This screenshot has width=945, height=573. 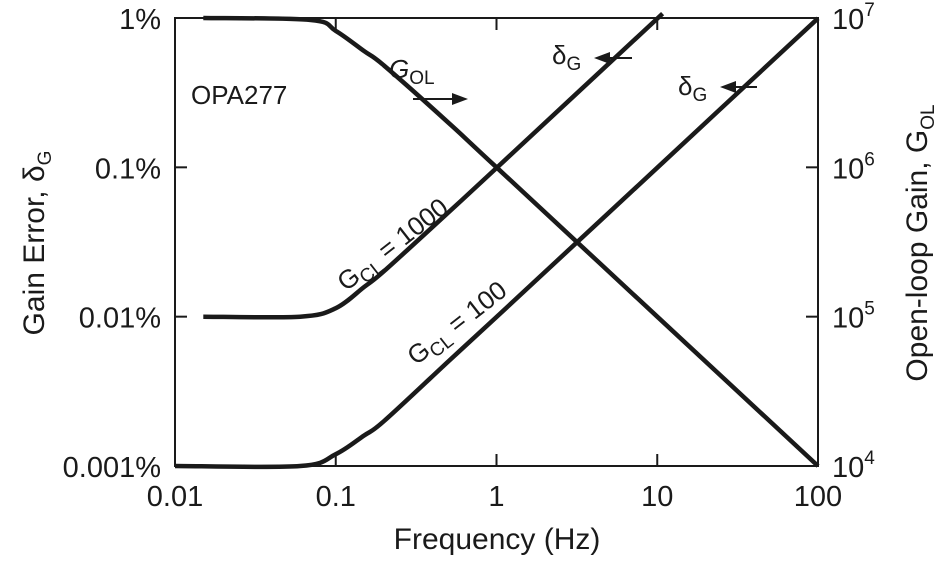 What do you see at coordinates (928, 116) in the screenshot?
I see `y-right-axis-title-sub: OL` at bounding box center [928, 116].